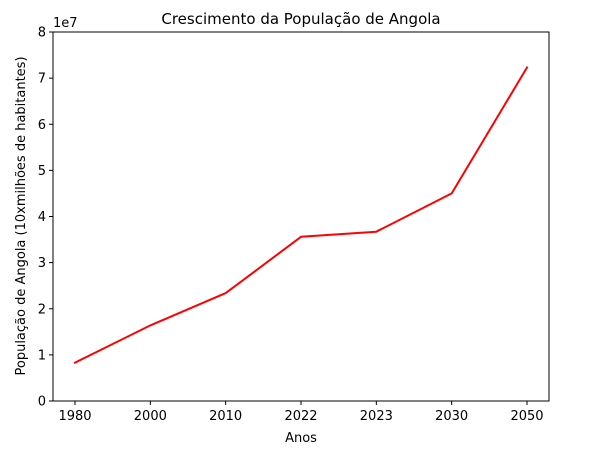  Describe the element at coordinates (376, 416) in the screenshot. I see `x-tick-label: 2023` at that location.